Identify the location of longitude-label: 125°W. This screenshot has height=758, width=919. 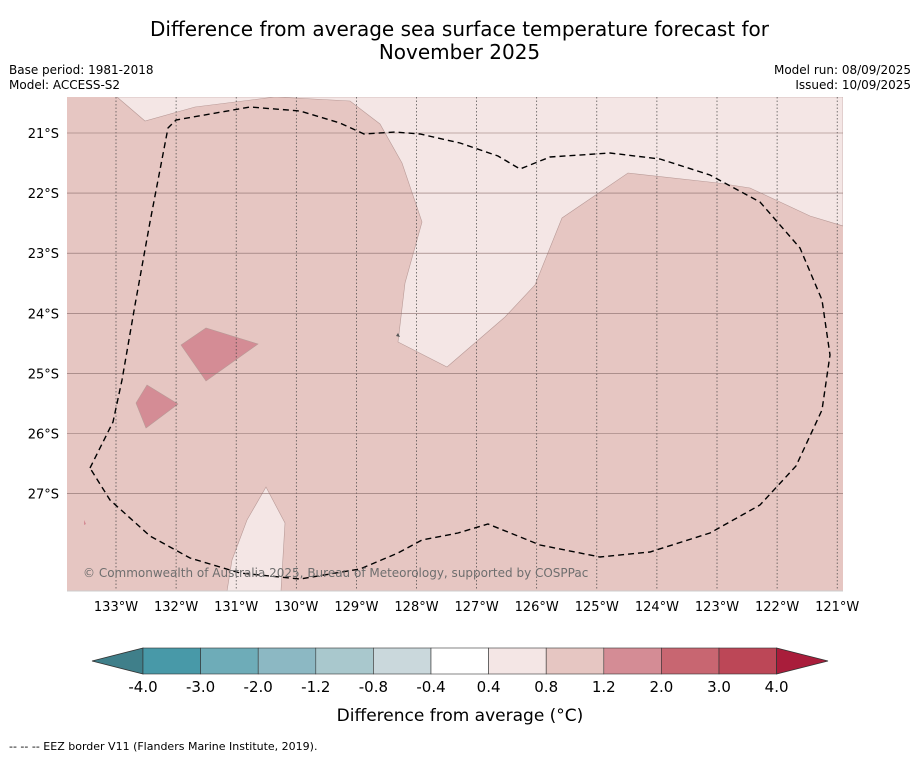
(597, 607).